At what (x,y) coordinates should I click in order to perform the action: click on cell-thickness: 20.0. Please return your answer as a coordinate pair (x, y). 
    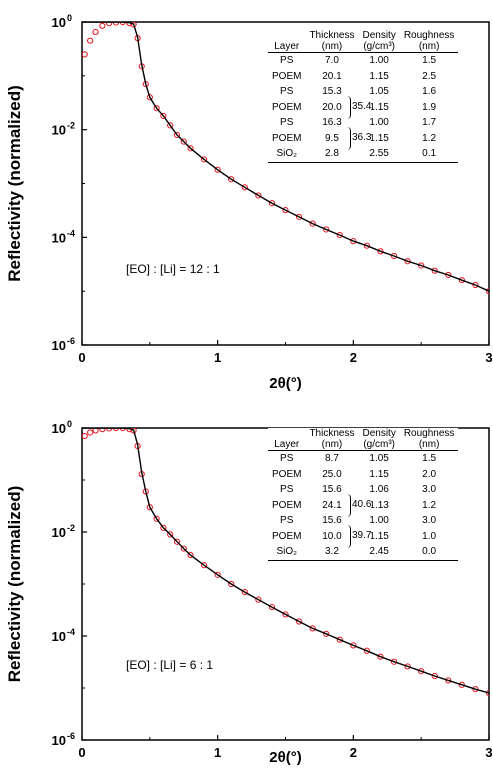
    Looking at the image, I should click on (332, 107).